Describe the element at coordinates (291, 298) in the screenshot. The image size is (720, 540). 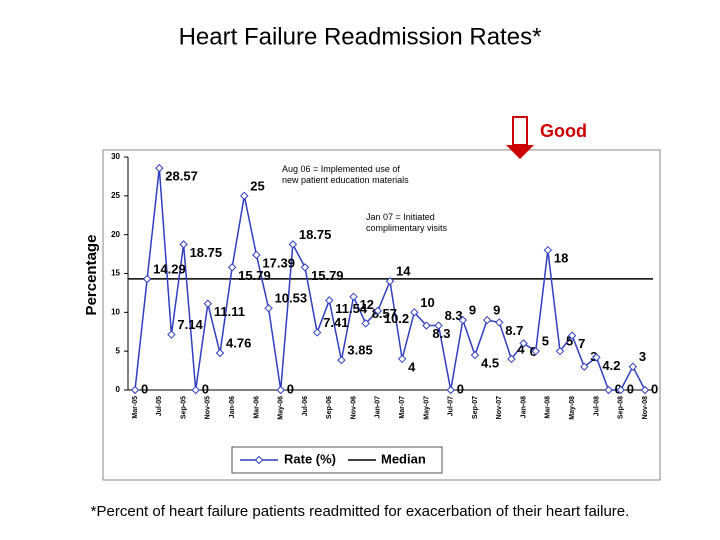
I see `value-label: 10.53` at that location.